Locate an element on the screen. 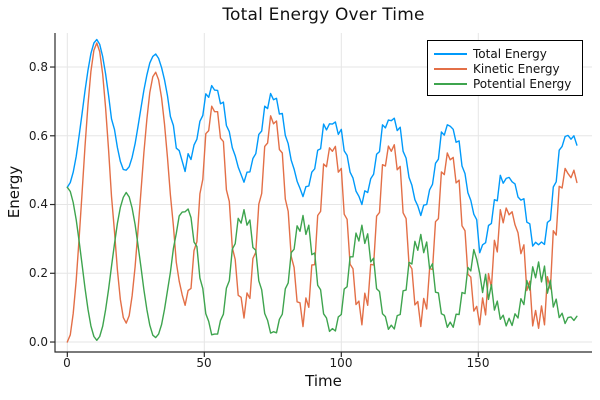 This screenshot has height=400, width=600. legend-entry-potential: Potential Energy is located at coordinates (505, 83).